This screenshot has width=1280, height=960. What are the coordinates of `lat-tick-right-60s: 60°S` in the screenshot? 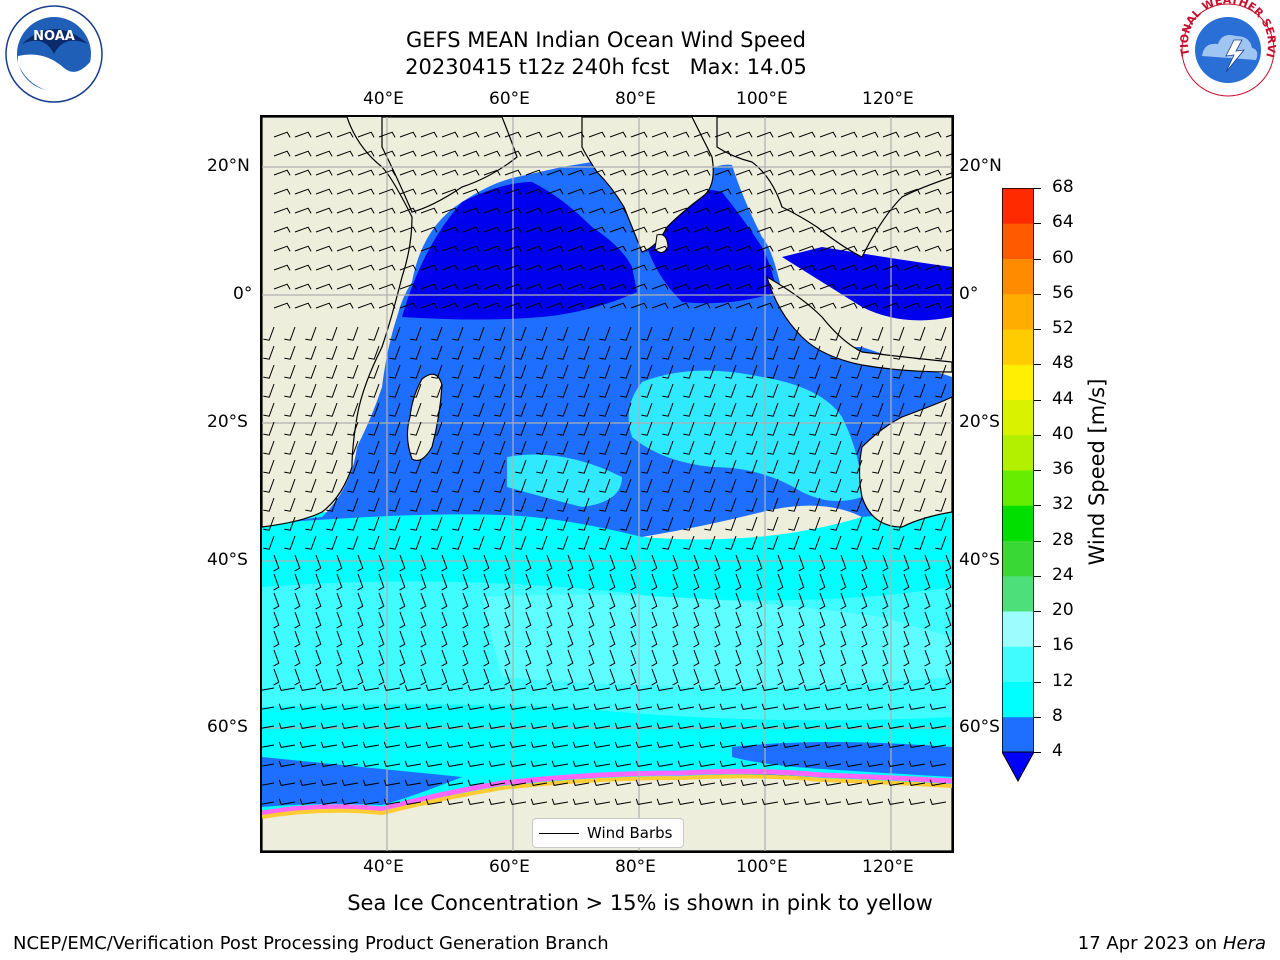 It's located at (979, 727).